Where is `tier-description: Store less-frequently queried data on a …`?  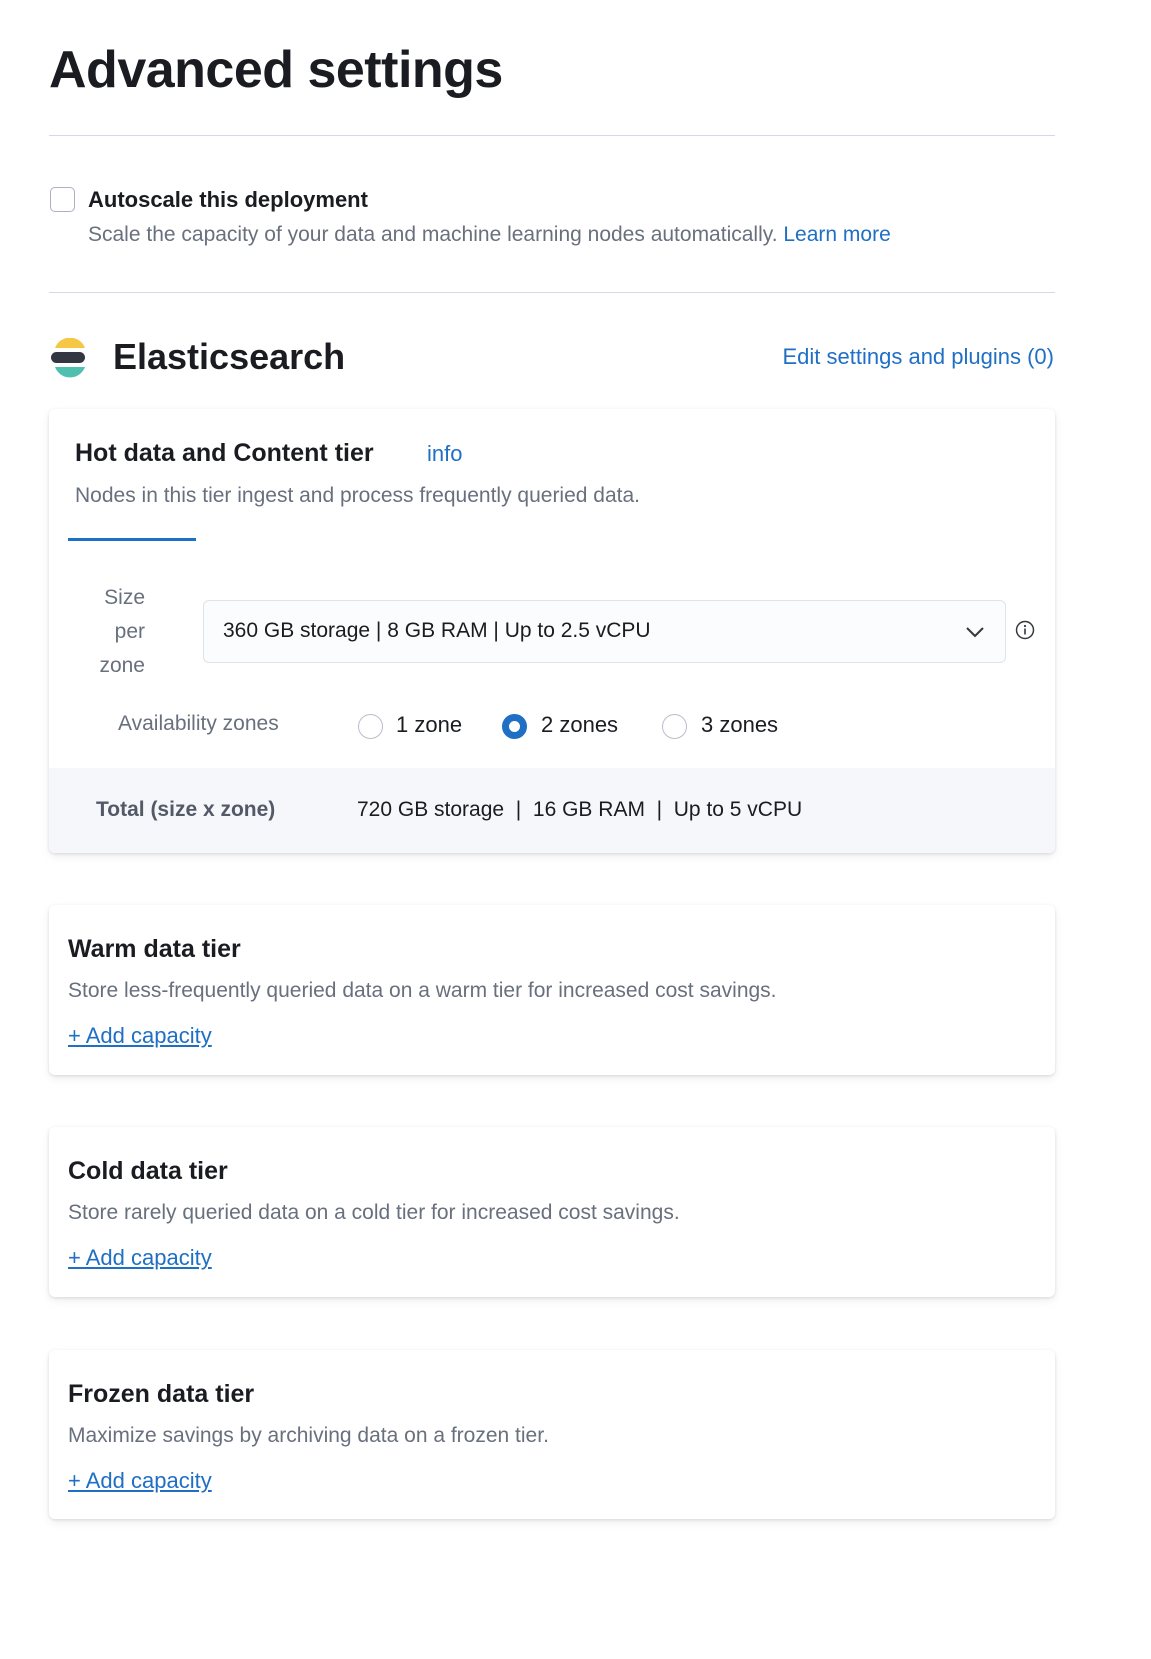
tier-description: Store less-frequently queried data on a … is located at coordinates (422, 990).